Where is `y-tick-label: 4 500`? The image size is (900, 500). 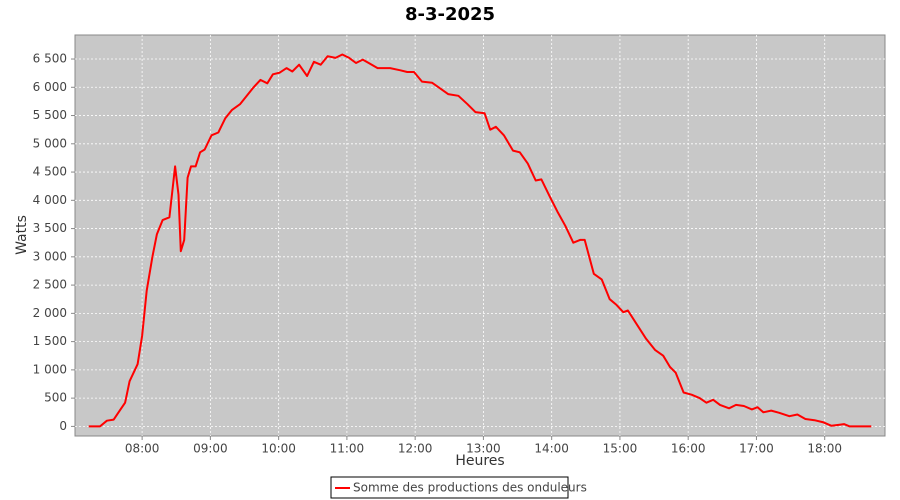 y-tick-label: 4 500 is located at coordinates (50, 172).